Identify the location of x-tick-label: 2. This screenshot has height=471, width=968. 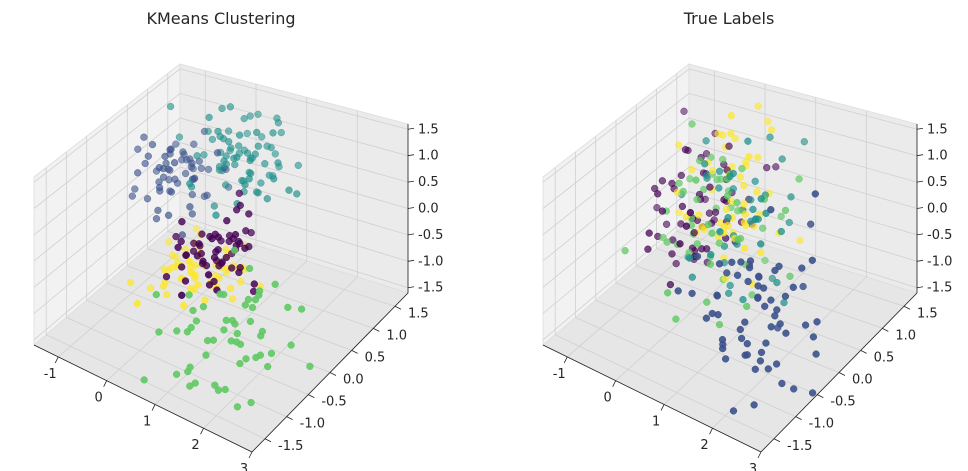
(704, 445).